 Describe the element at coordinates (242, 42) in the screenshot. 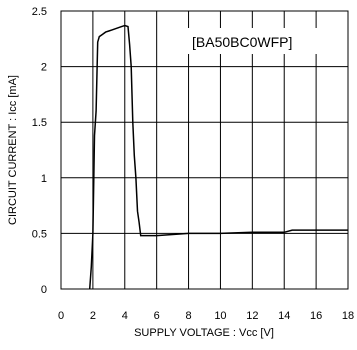

I see `chart-annotation: [BA50BC0WFP]` at that location.